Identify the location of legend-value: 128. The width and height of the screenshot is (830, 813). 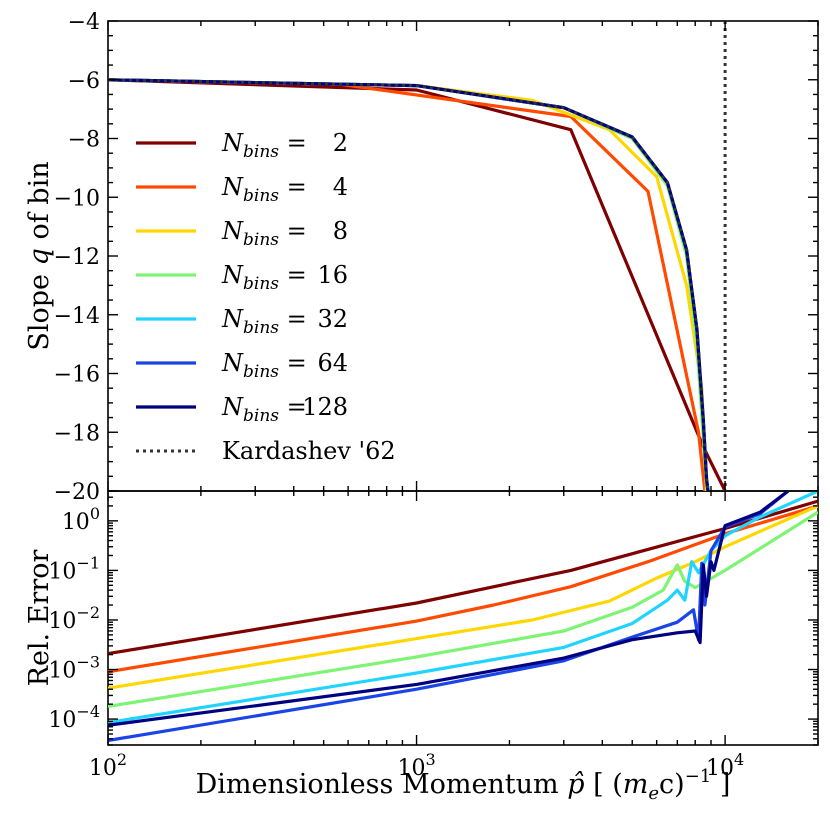
(325, 407).